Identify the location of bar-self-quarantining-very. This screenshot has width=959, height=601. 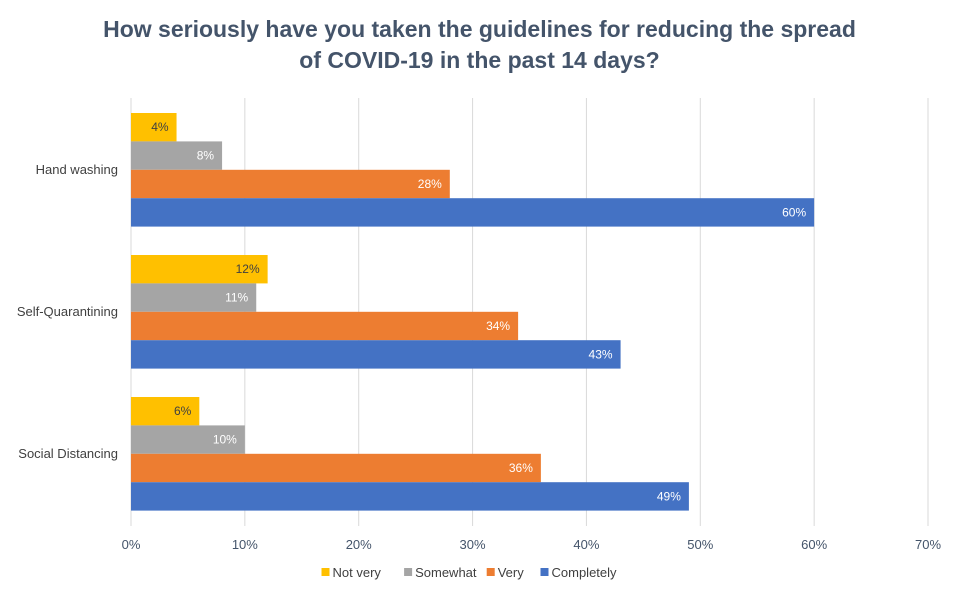
(325, 326).